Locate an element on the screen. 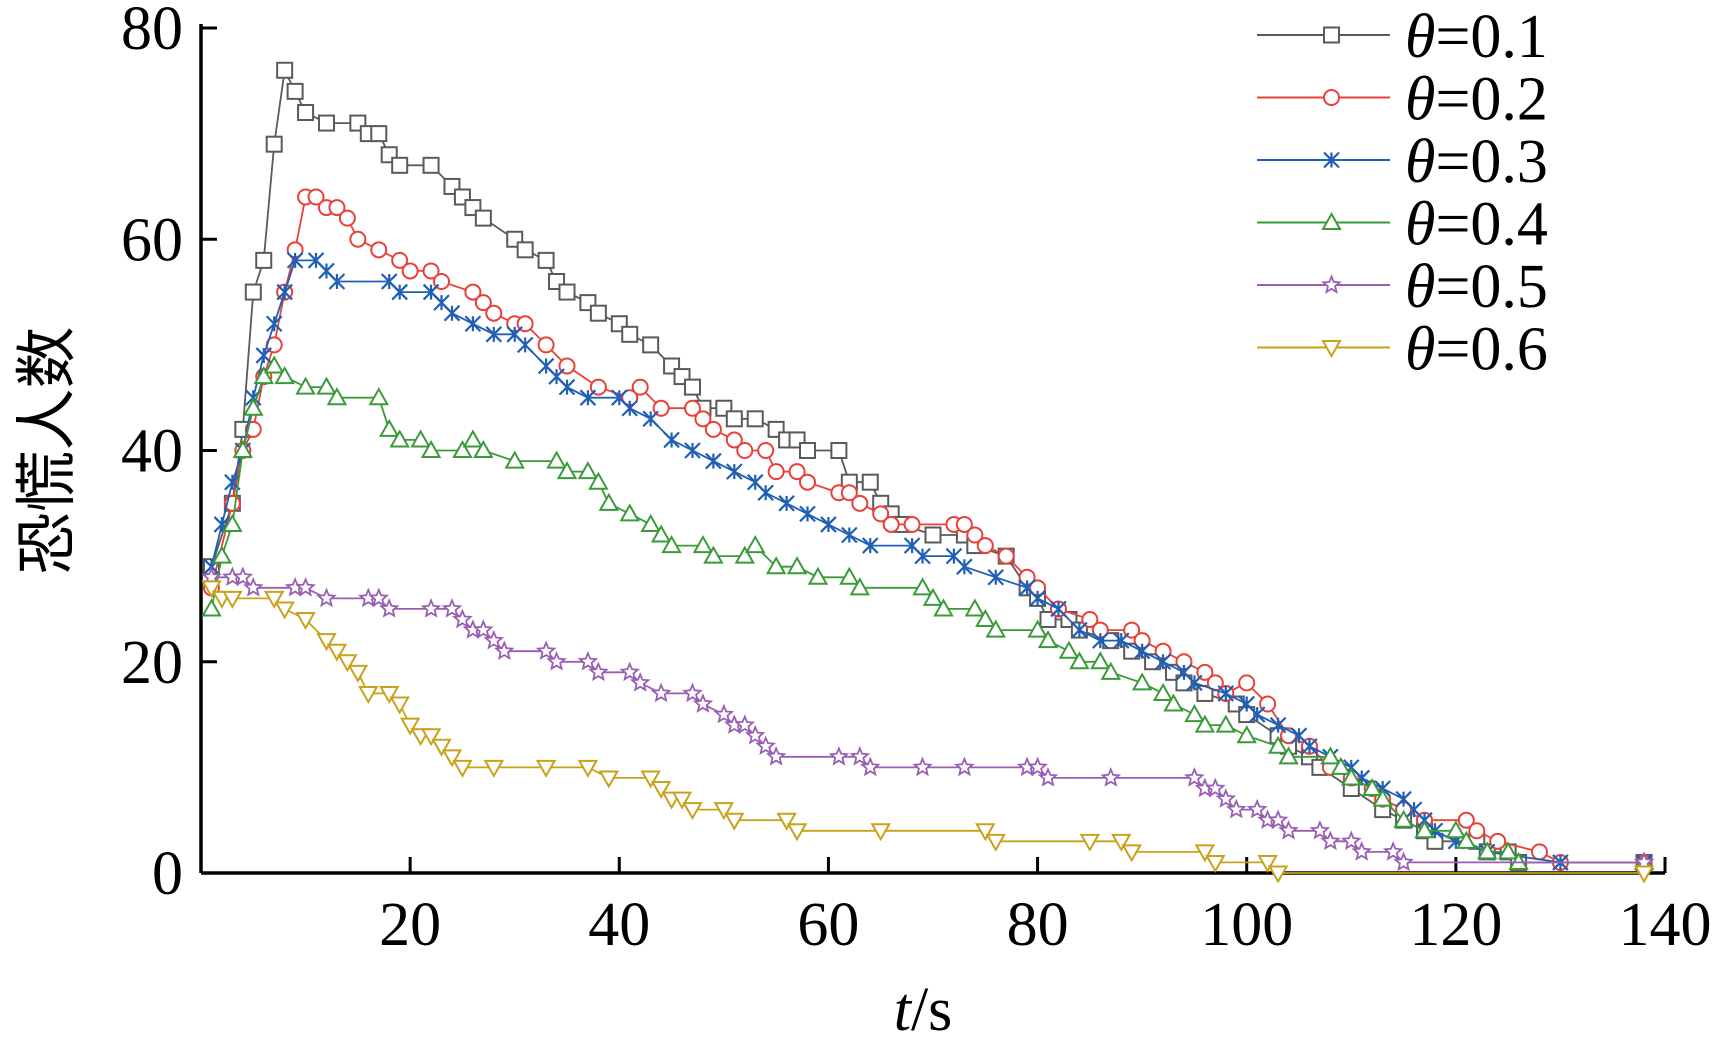 The width and height of the screenshot is (1733, 1039). x-tick-label: 80 is located at coordinates (1038, 925).